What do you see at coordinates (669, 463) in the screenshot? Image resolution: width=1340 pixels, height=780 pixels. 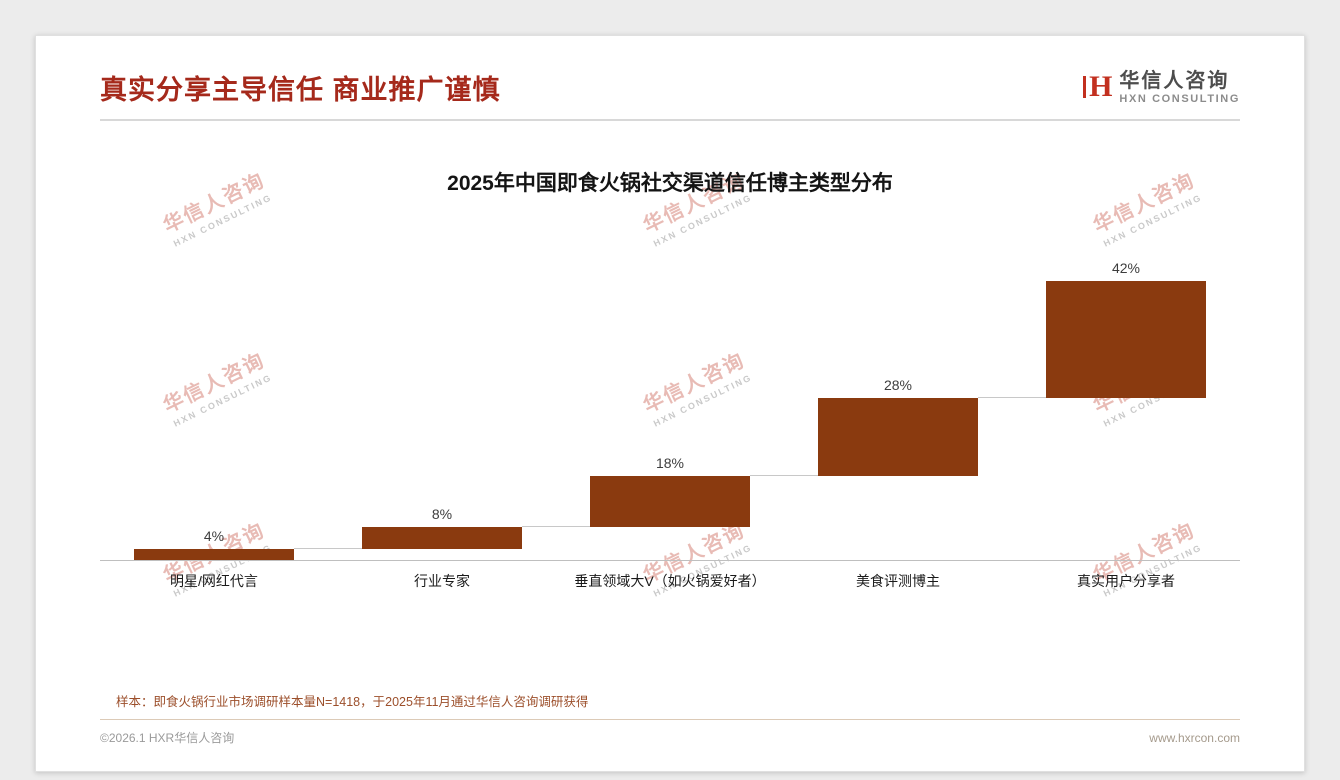 I see `bar-value-label: 18%` at bounding box center [669, 463].